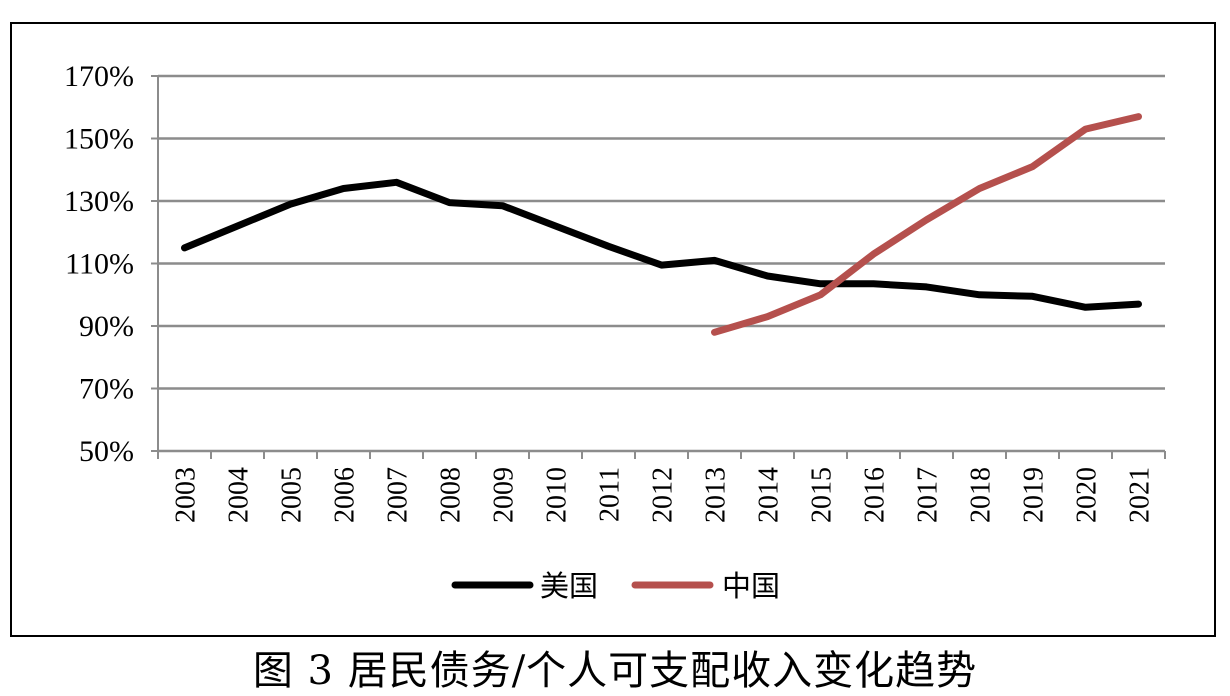 The height and width of the screenshot is (696, 1230). I want to click on y-tick-label: 90%, so click(106, 326).